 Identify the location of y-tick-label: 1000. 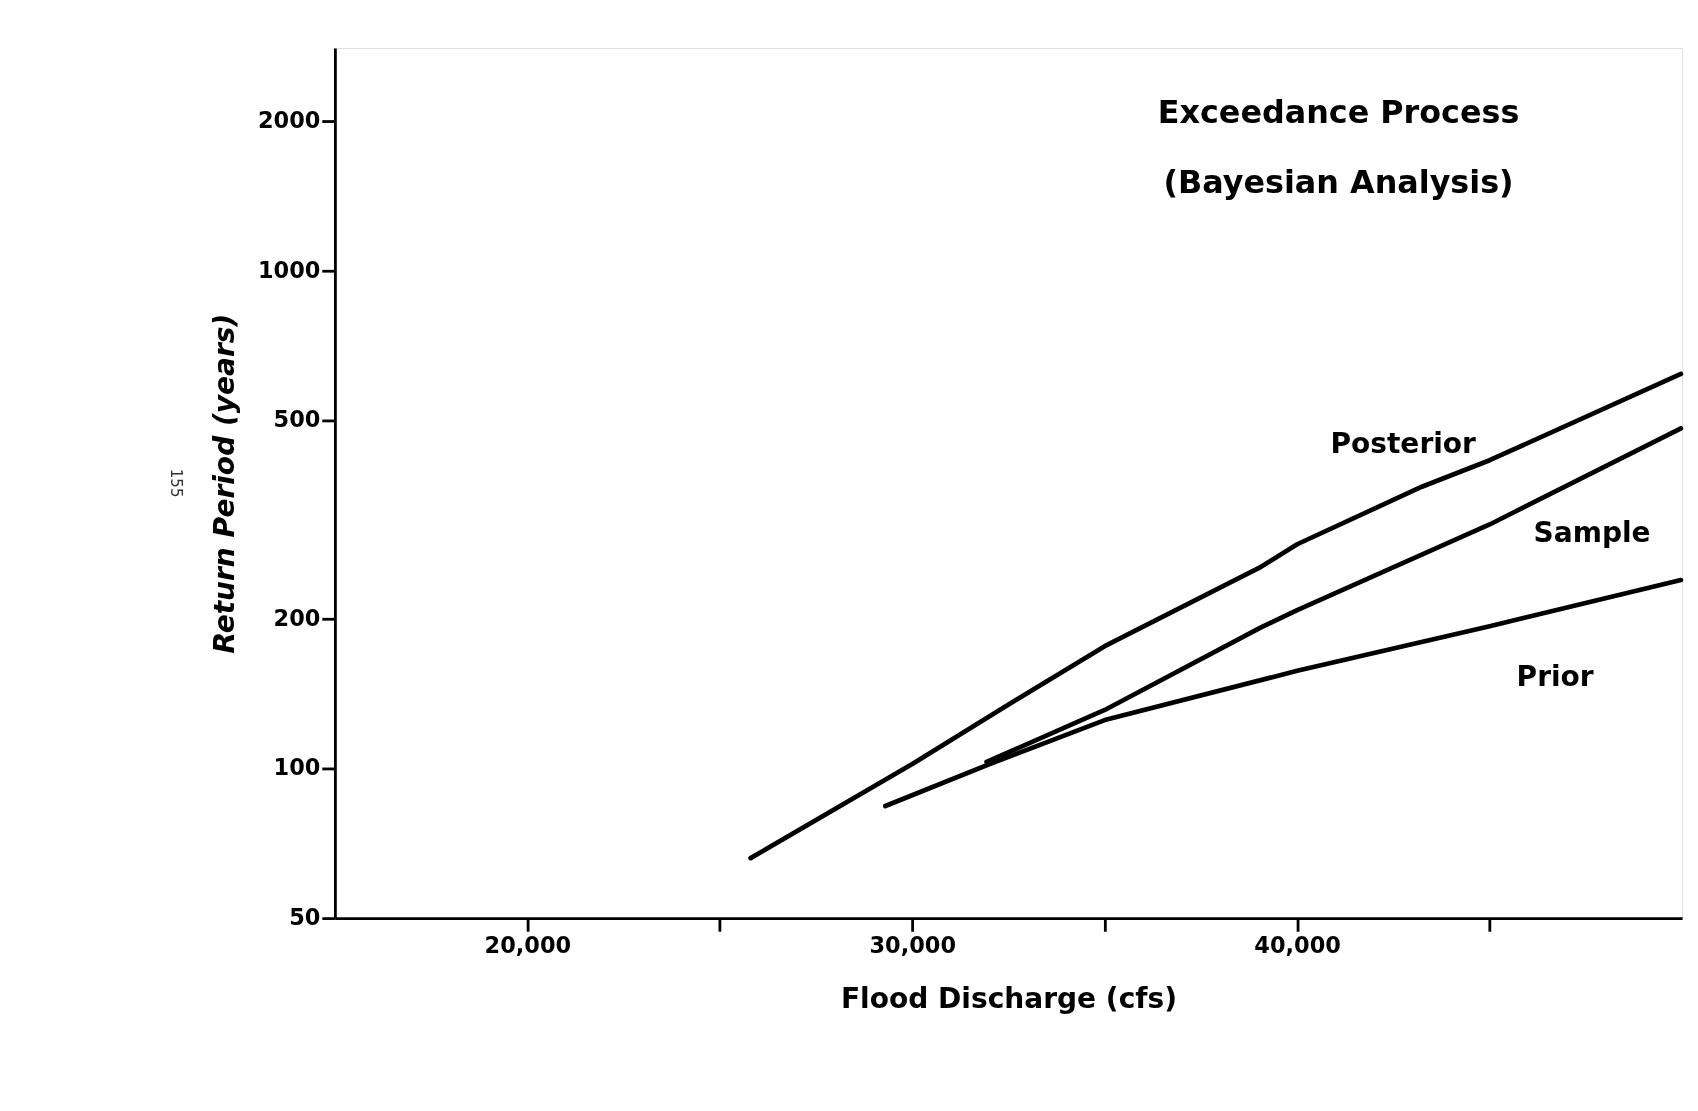
(289, 269).